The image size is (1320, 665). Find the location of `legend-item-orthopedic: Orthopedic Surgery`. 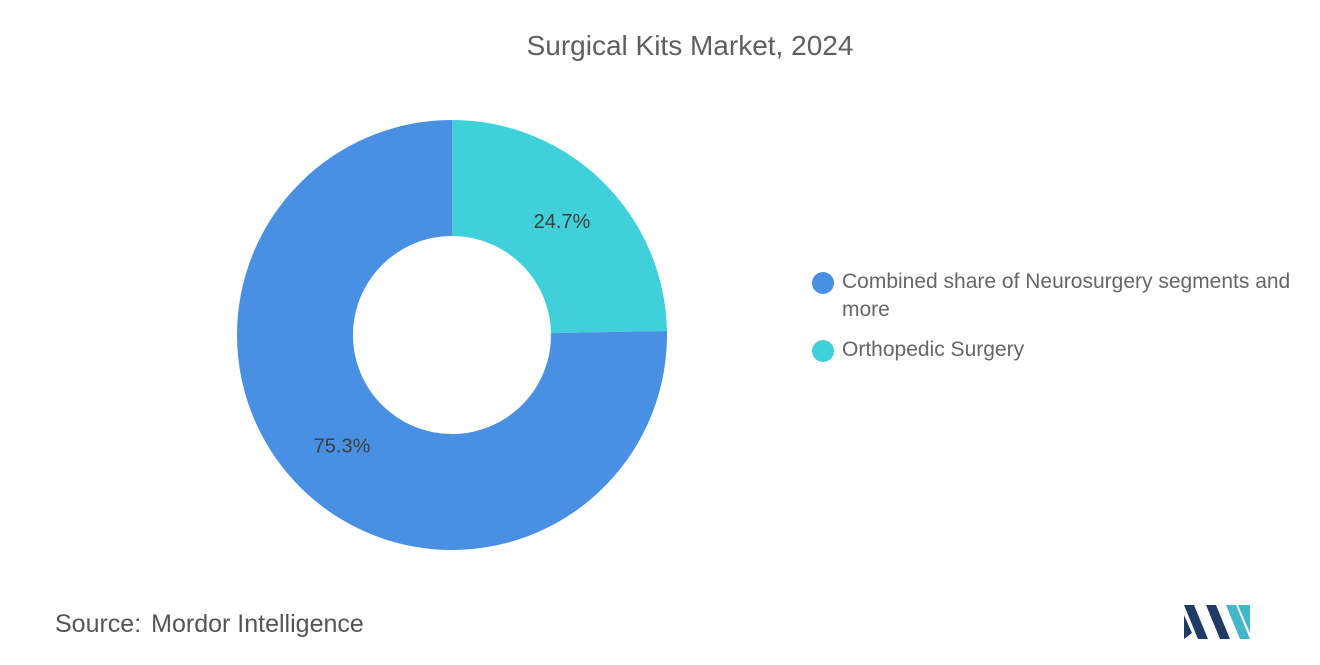

legend-item-orthopedic: Orthopedic Surgery is located at coordinates (1057, 350).